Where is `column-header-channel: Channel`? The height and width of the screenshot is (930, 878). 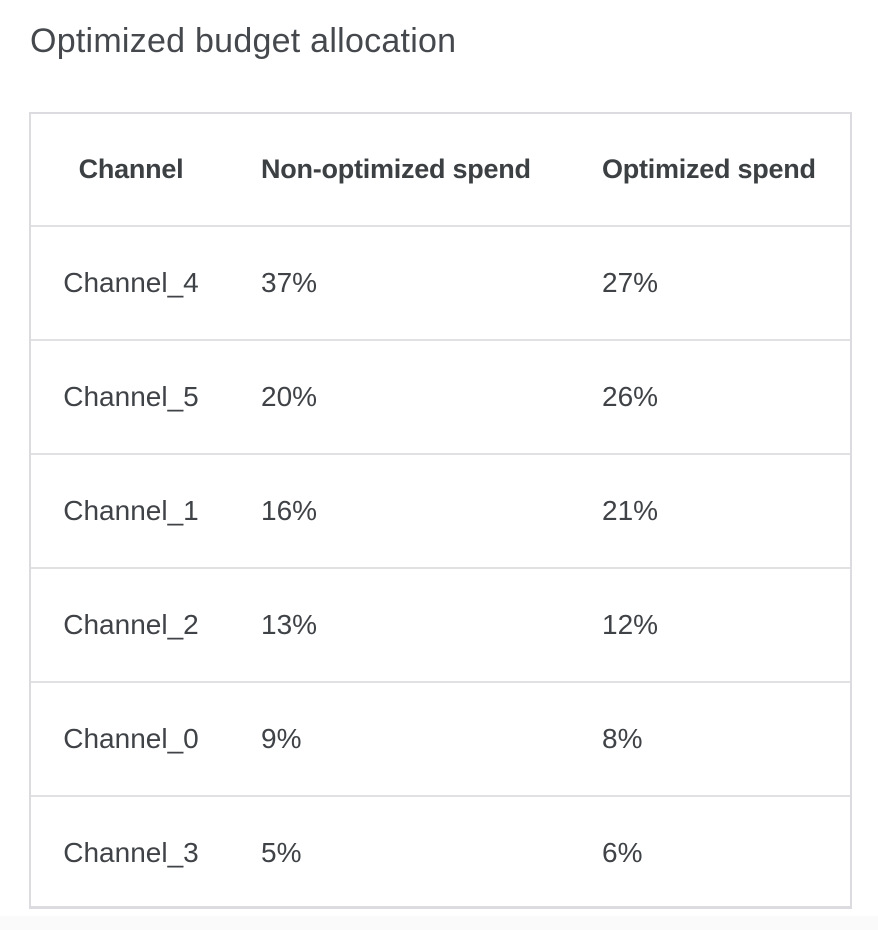 column-header-channel: Channel is located at coordinates (131, 169).